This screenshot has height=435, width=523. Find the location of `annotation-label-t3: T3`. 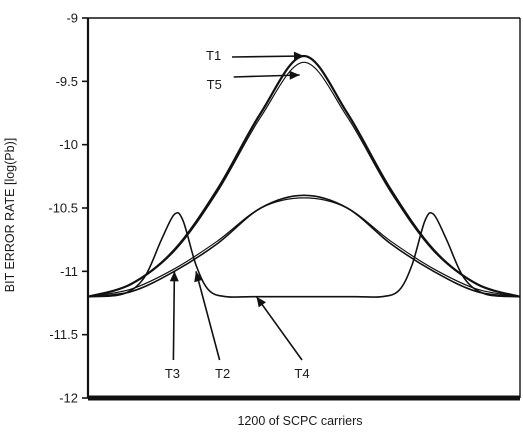

annotation-label-t3: T3 is located at coordinates (172, 373).